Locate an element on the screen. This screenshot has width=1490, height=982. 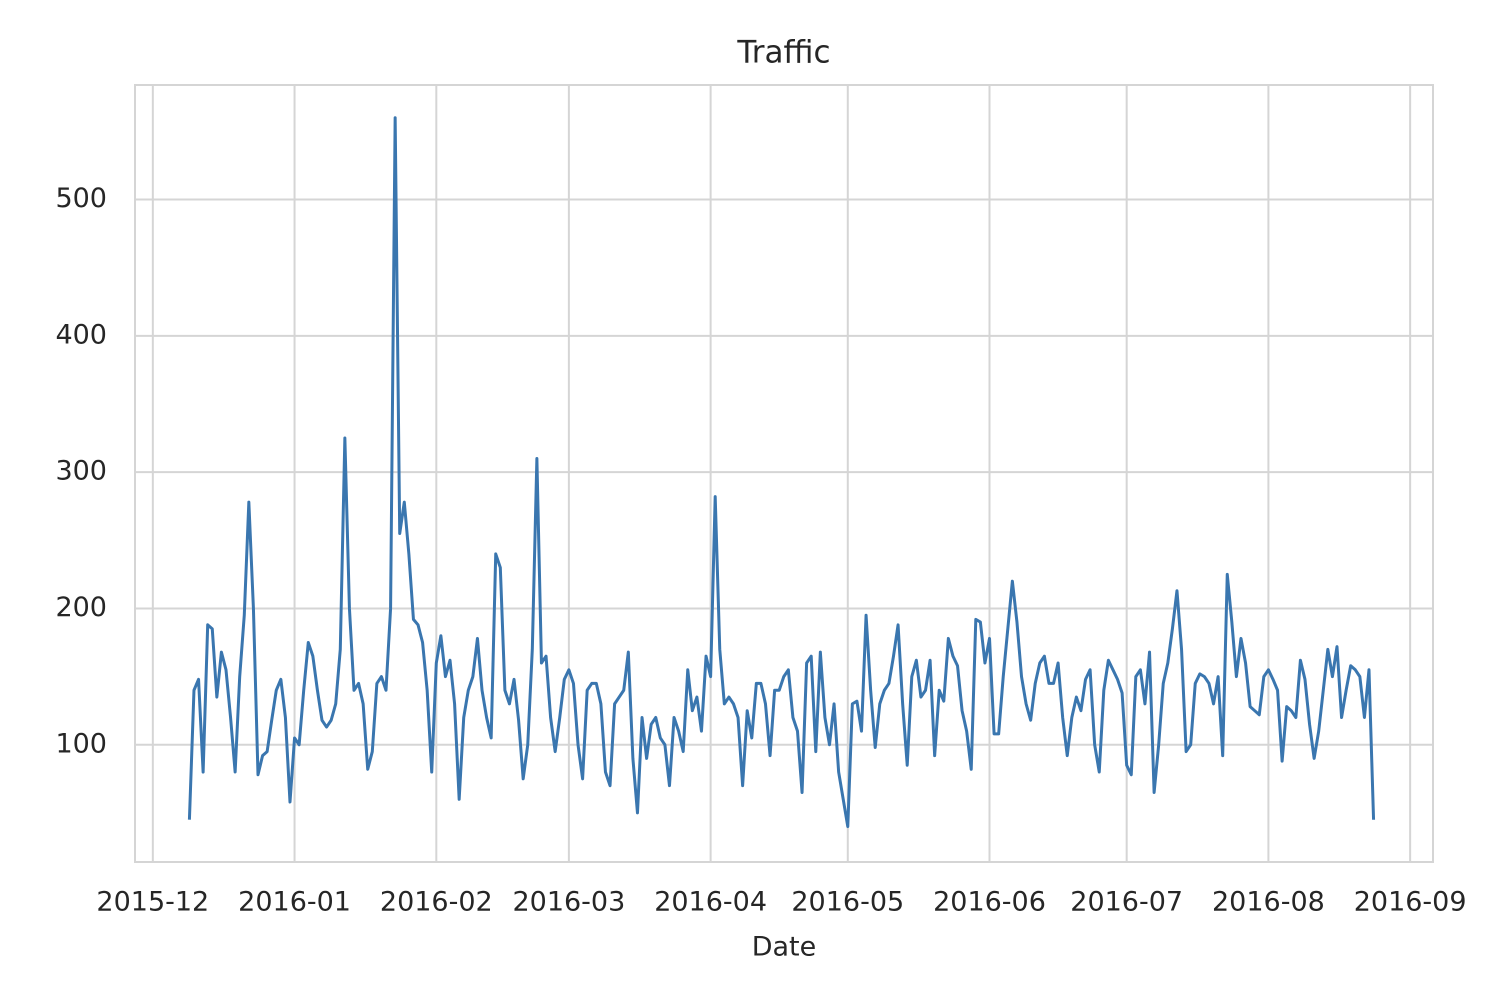
x-tick-label: 2015-12 is located at coordinates (152, 902).